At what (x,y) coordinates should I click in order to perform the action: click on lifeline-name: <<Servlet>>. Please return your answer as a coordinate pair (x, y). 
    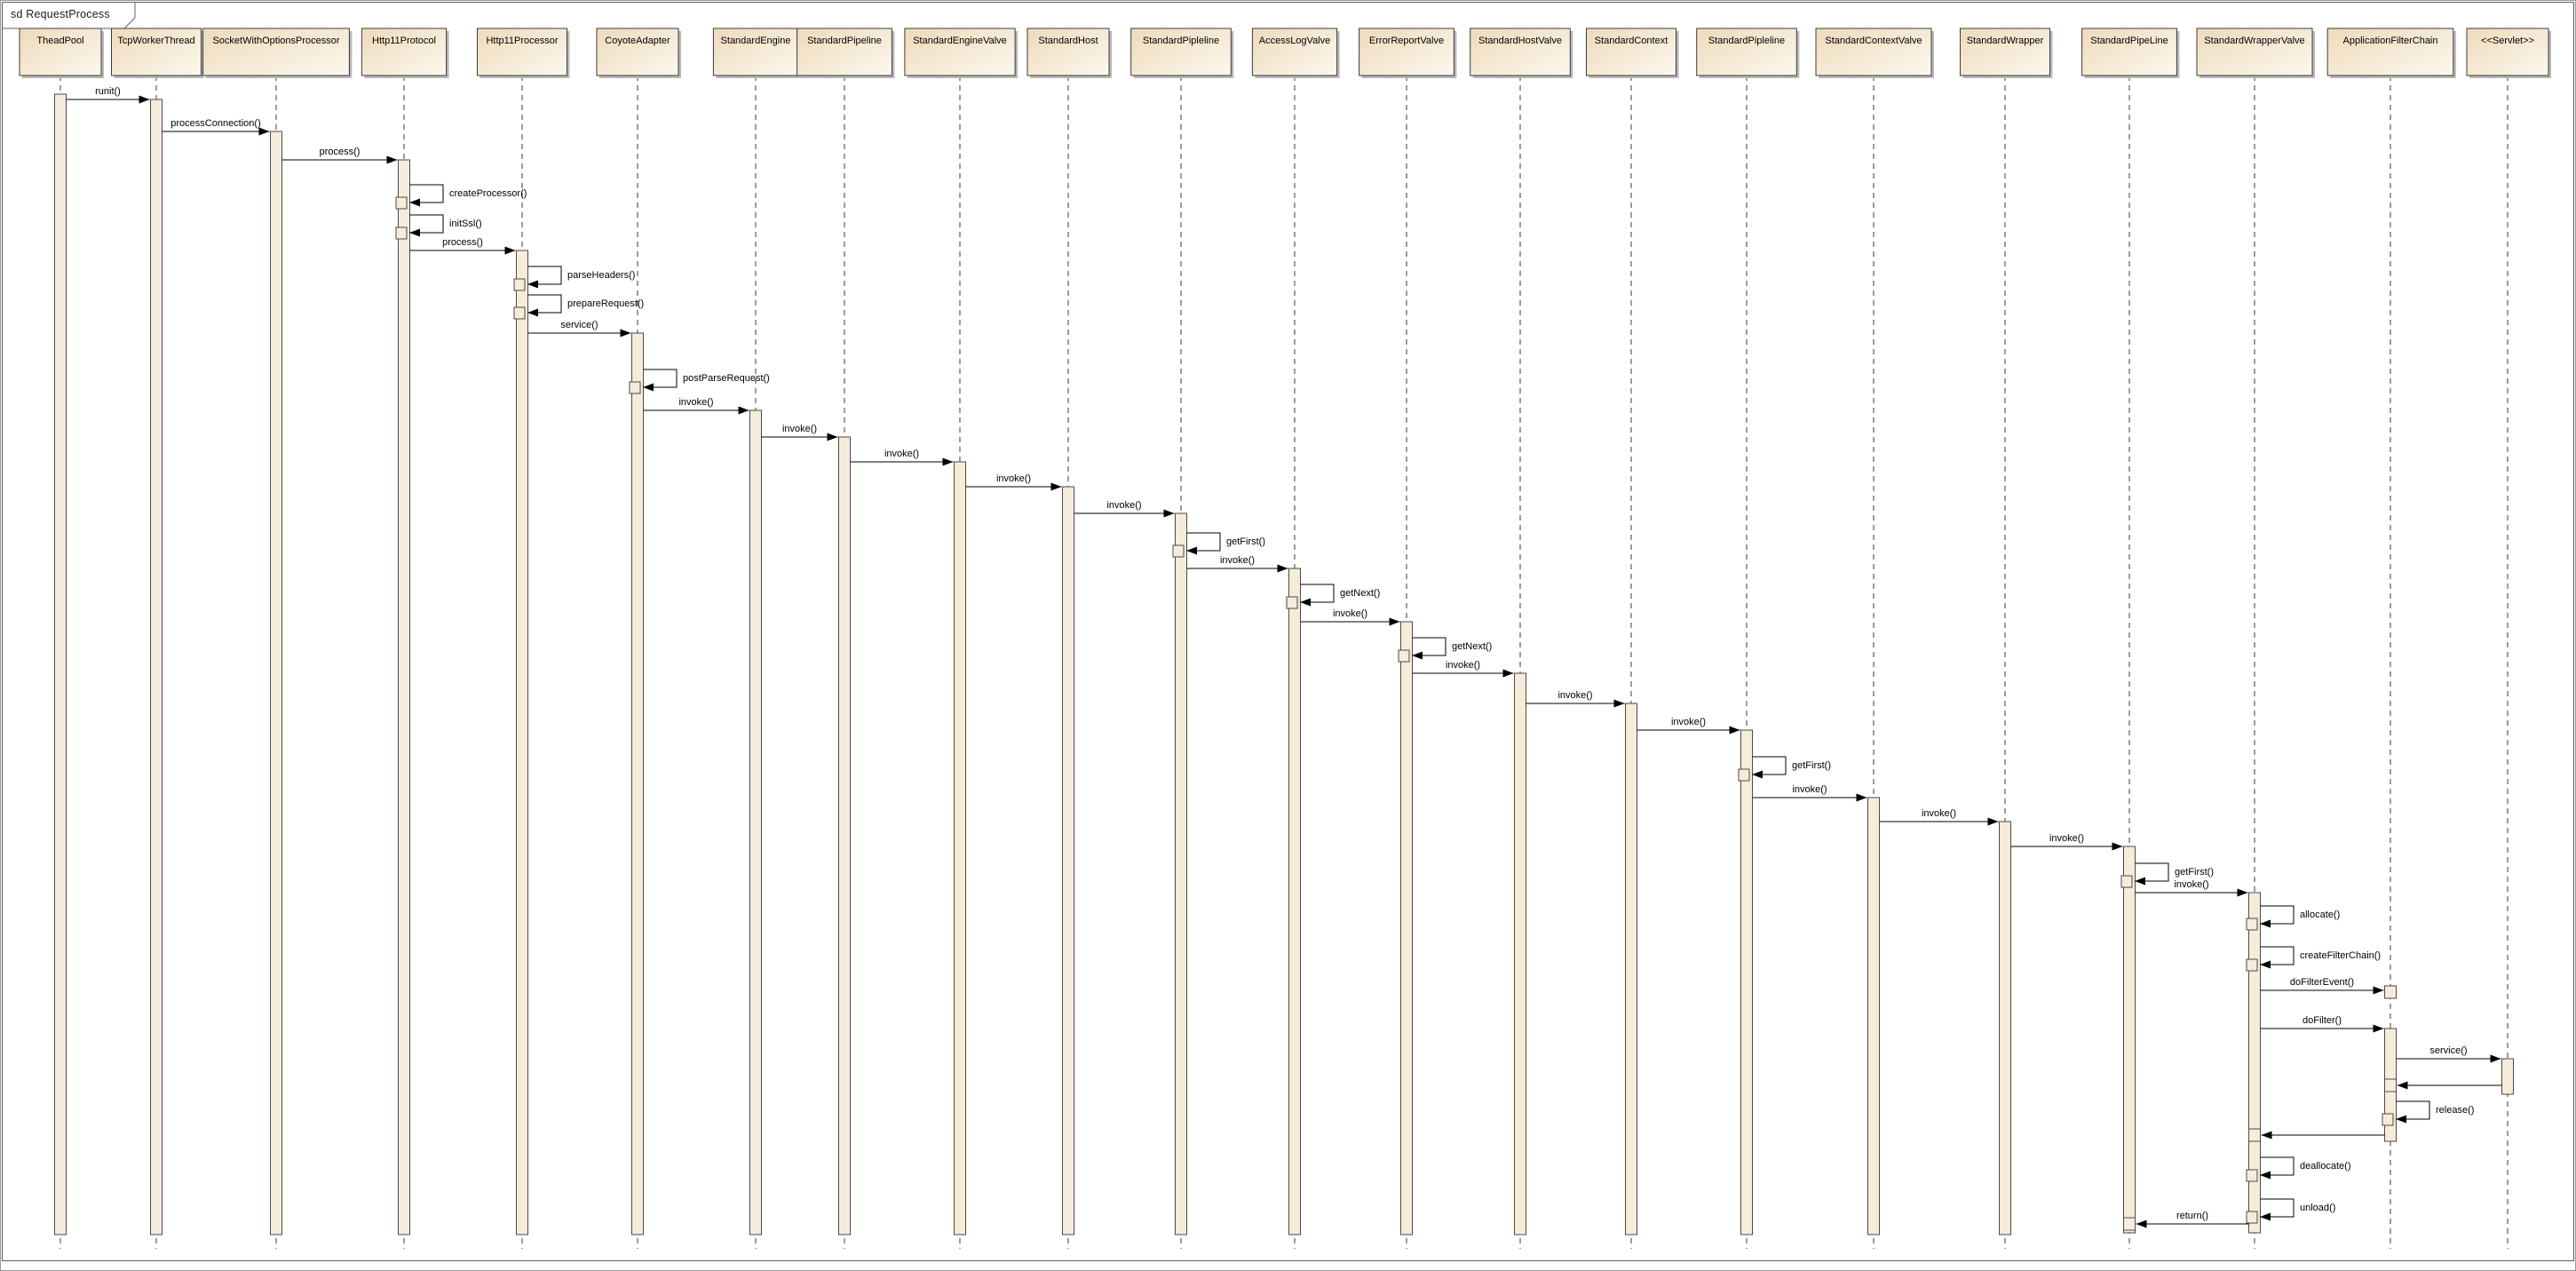
    Looking at the image, I should click on (2508, 41).